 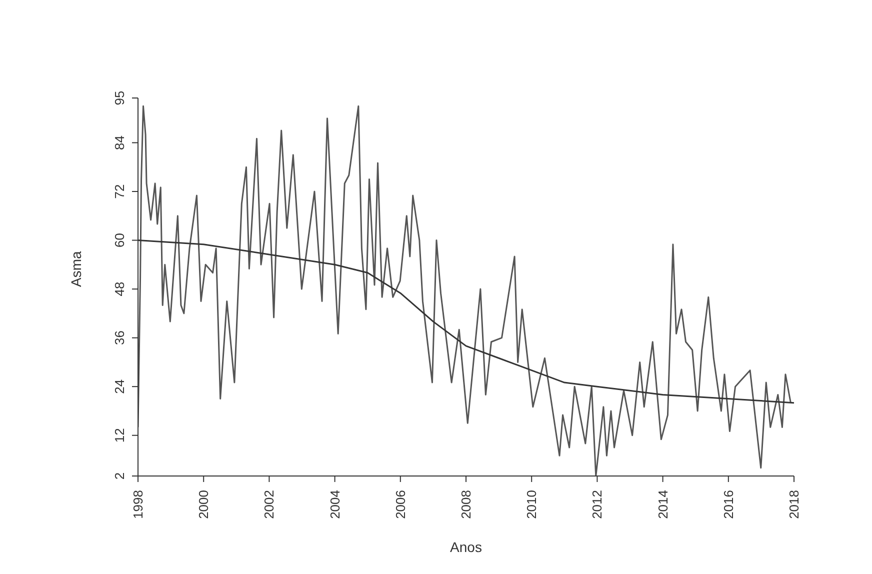 What do you see at coordinates (204, 504) in the screenshot?
I see `x-tick-label: 2000` at bounding box center [204, 504].